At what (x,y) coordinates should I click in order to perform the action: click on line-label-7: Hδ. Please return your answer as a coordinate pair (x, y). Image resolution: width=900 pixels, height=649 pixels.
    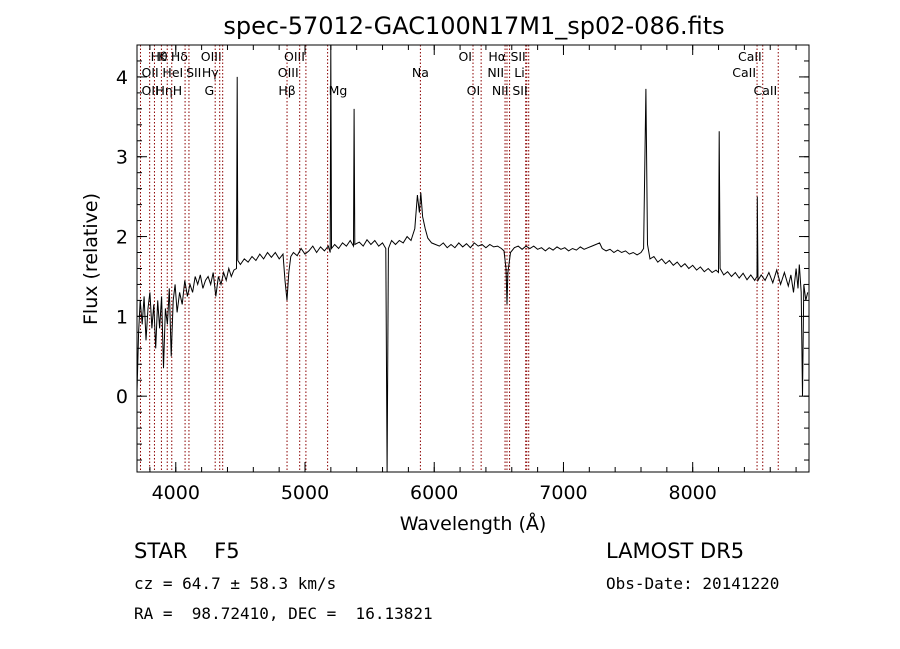
    Looking at the image, I should click on (179, 56).